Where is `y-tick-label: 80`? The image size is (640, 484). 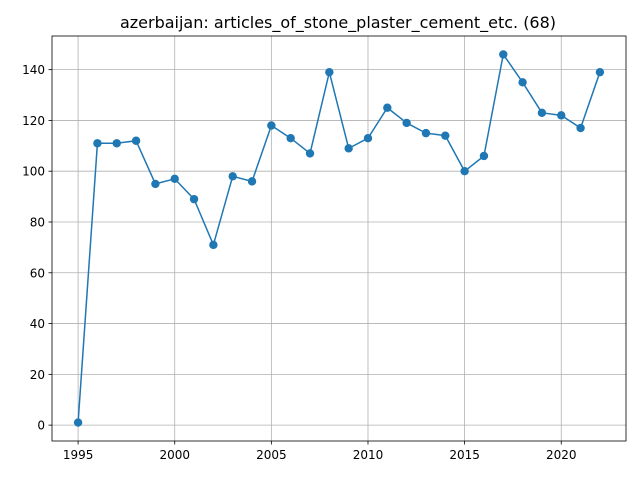 y-tick-label: 80 is located at coordinates (37, 222).